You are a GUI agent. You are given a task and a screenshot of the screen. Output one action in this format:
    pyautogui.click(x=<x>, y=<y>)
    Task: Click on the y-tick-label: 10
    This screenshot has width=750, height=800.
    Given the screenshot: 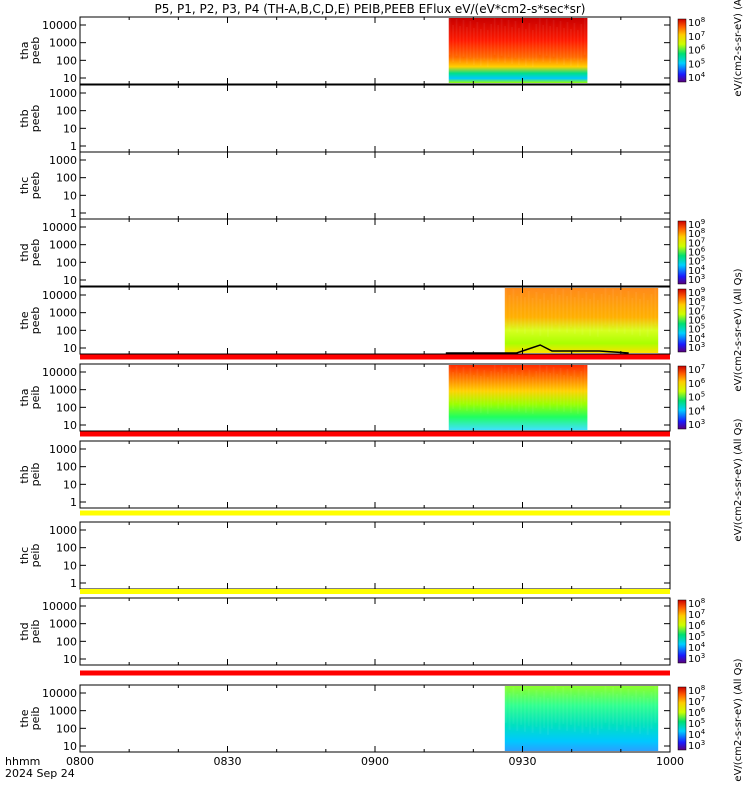 What is the action you would take?
    pyautogui.click(x=70, y=565)
    